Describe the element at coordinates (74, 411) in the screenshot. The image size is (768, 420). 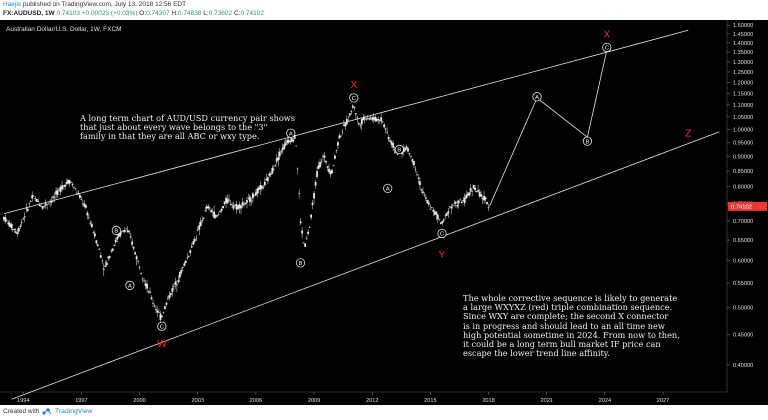
I see `tradingview-brand: TradingView` at that location.